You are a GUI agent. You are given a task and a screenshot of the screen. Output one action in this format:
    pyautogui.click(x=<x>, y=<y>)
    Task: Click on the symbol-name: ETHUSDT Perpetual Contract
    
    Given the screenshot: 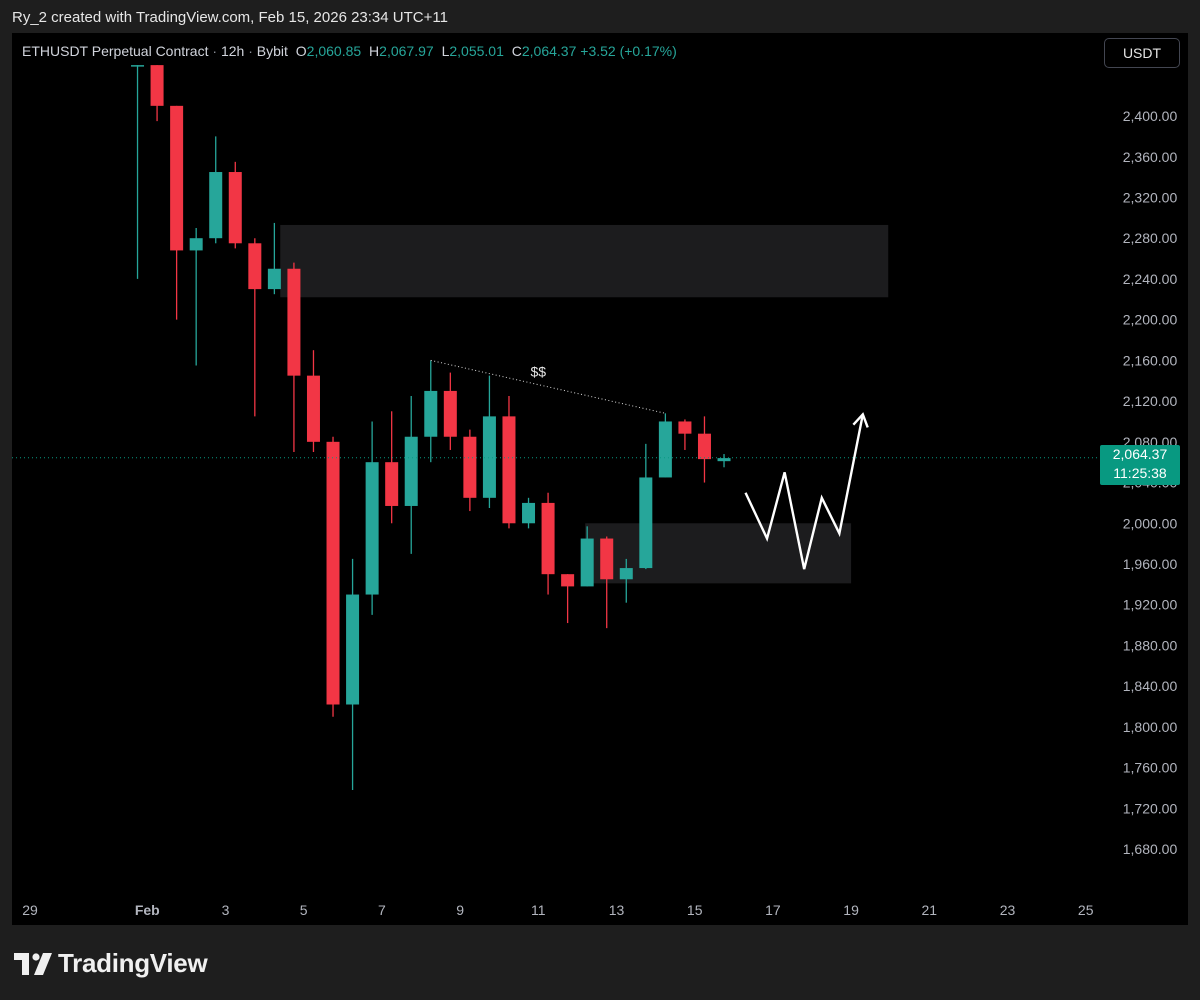 What is the action you would take?
    pyautogui.click(x=115, y=51)
    